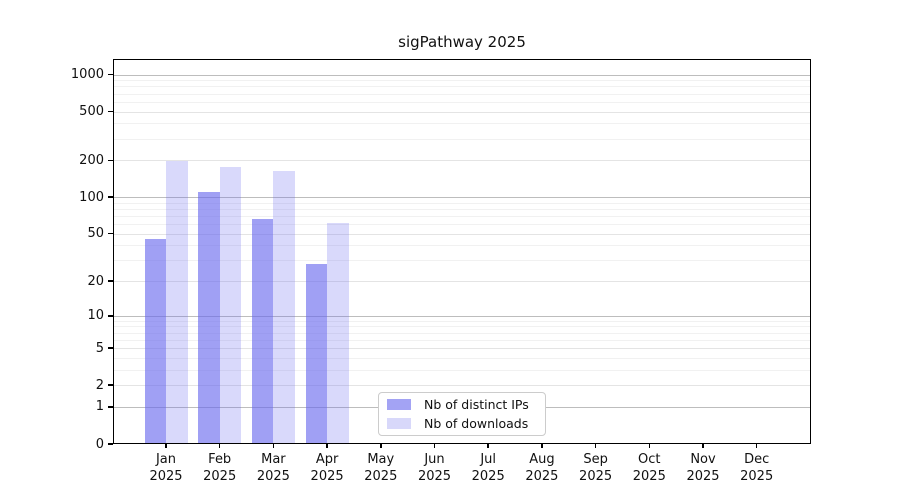 Image resolution: width=900 pixels, height=500 pixels. I want to click on x-tick-label: Feb 2025, so click(220, 468).